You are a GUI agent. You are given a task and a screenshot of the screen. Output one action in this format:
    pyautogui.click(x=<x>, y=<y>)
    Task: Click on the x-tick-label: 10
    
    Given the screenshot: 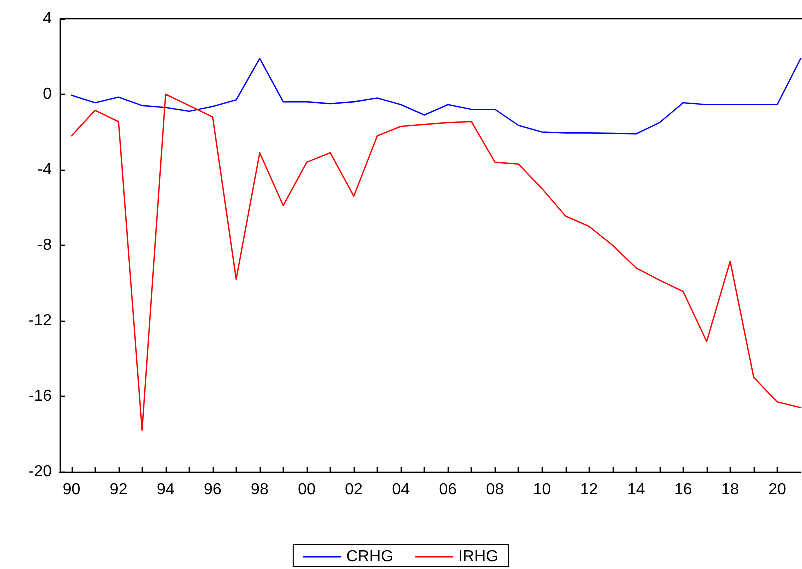 What is the action you would take?
    pyautogui.click(x=542, y=490)
    